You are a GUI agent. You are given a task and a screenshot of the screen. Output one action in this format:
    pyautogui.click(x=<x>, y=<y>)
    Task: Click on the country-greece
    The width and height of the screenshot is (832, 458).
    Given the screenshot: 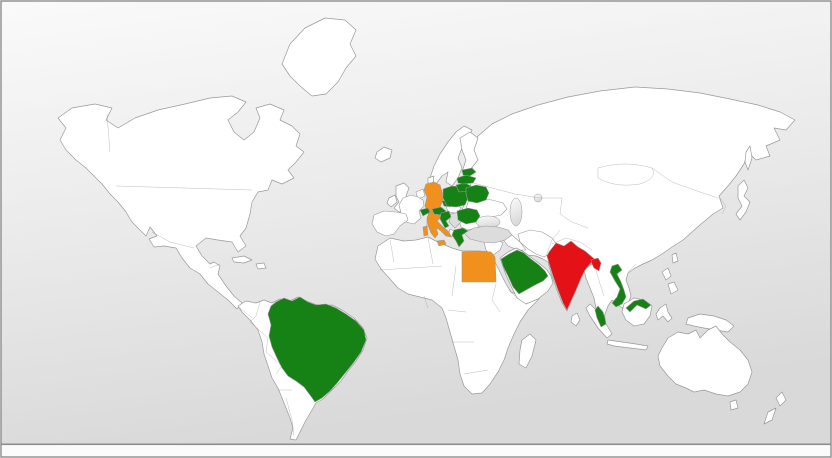 What is the action you would take?
    pyautogui.click(x=460, y=237)
    